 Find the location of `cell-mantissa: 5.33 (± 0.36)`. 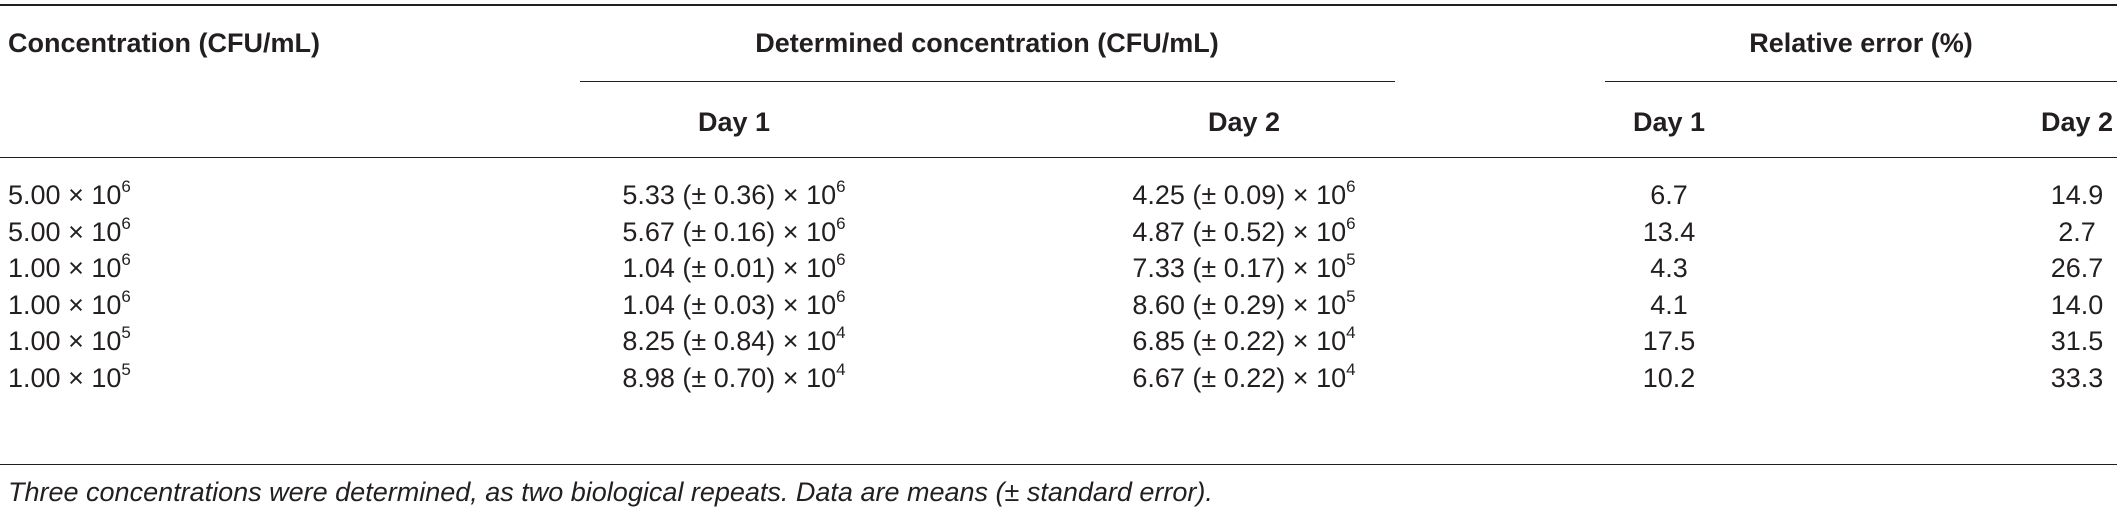

cell-mantissa: 5.33 (± 0.36) is located at coordinates (699, 195).